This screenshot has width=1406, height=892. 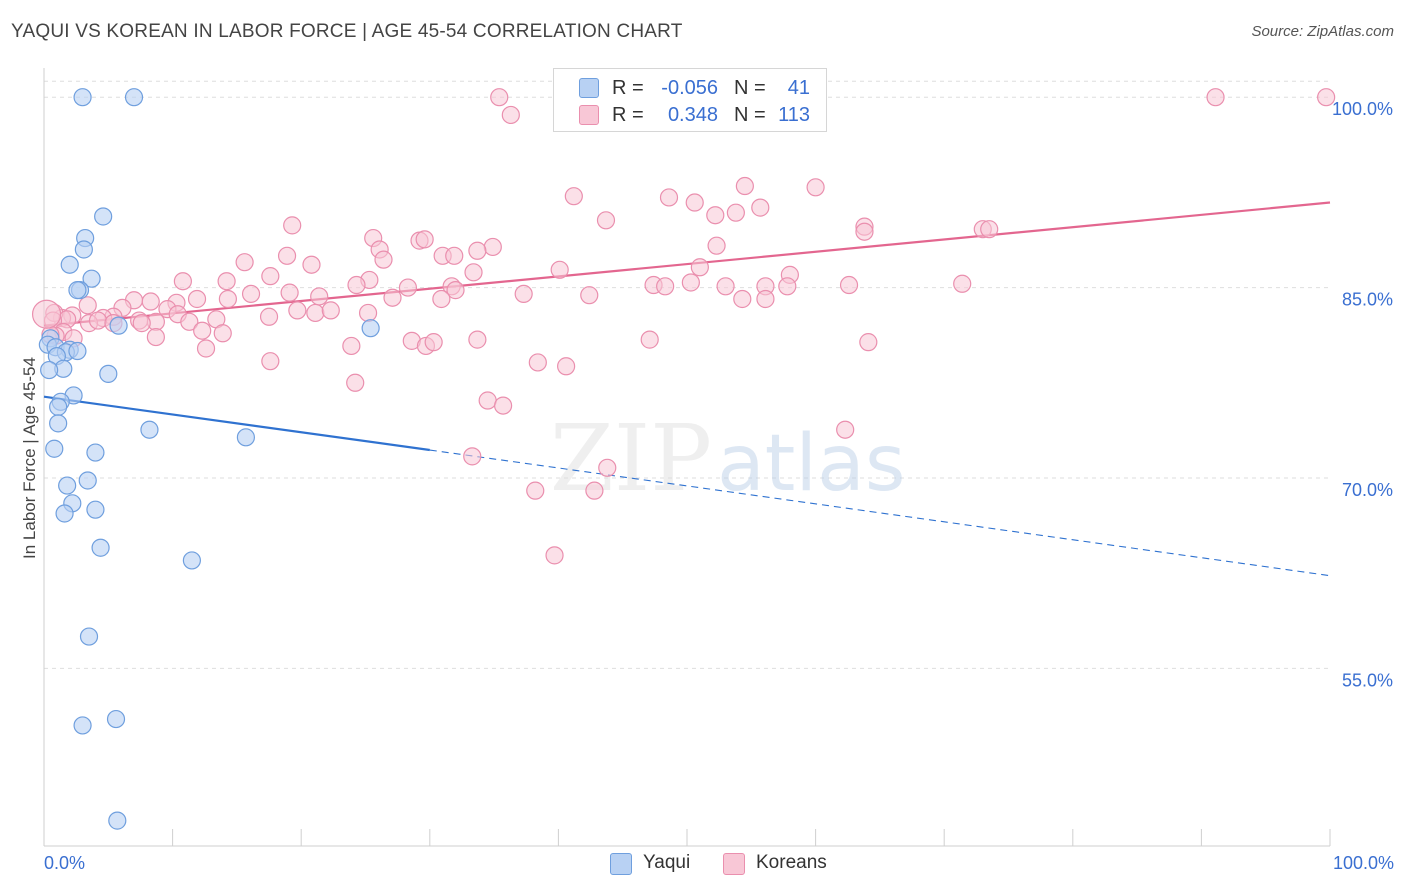 I want to click on yaqui-swatch, so click(x=589, y=88).